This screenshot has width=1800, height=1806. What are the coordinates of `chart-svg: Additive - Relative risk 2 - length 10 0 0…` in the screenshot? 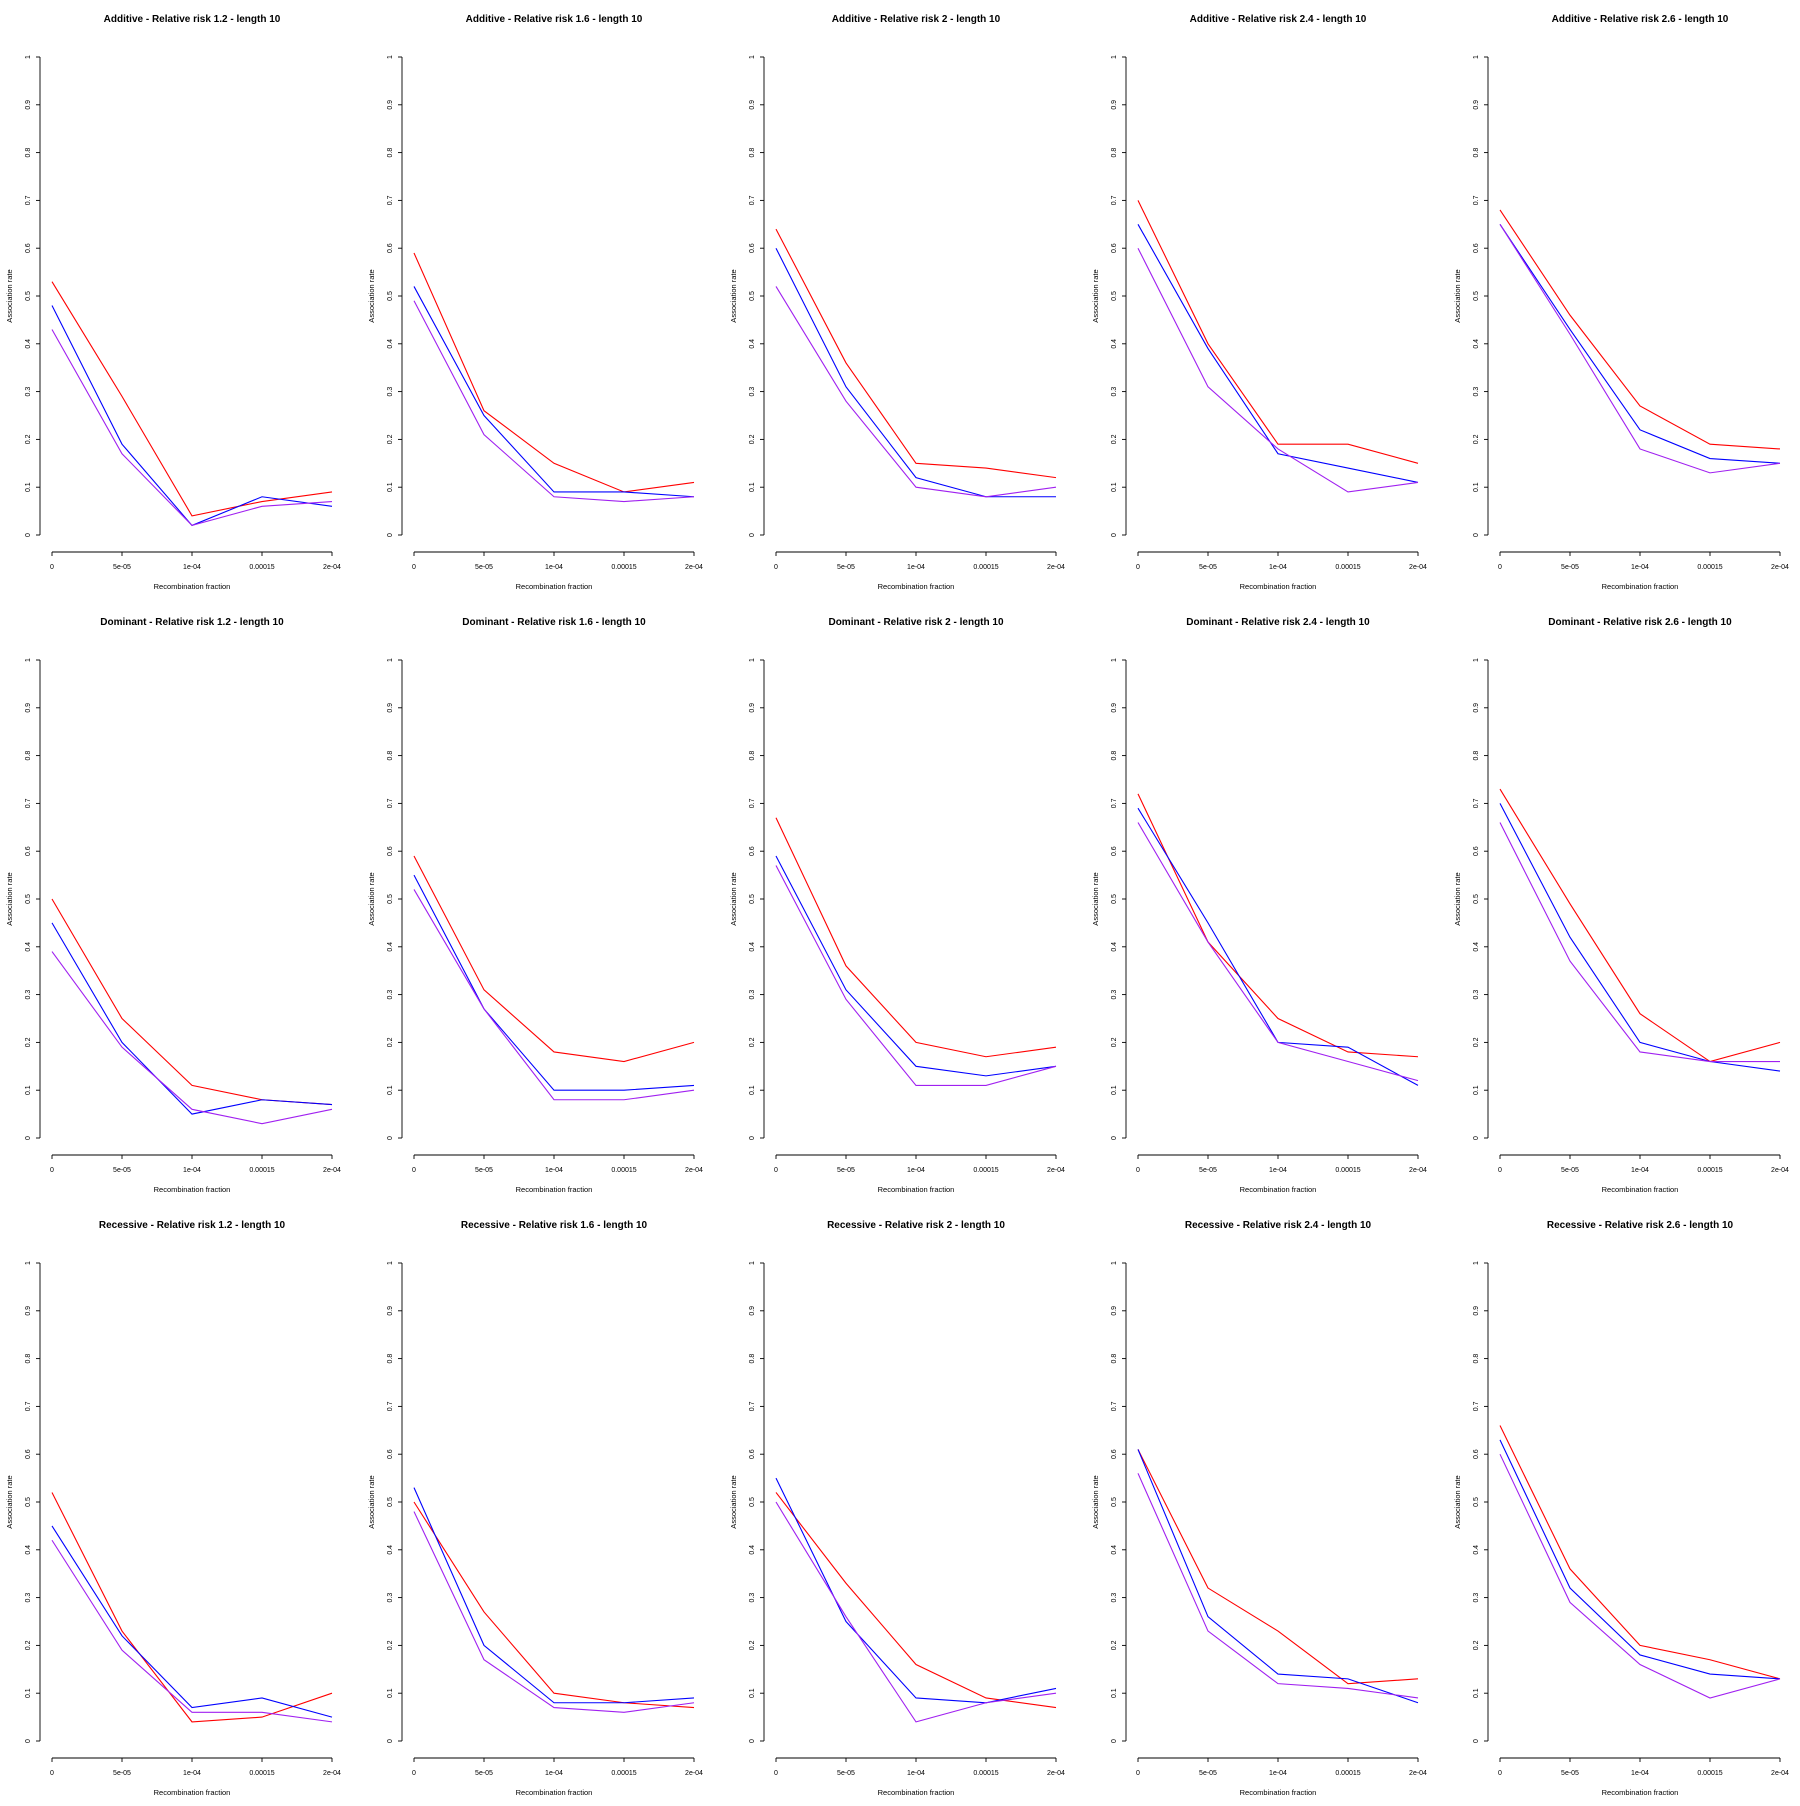 It's located at (897, 302).